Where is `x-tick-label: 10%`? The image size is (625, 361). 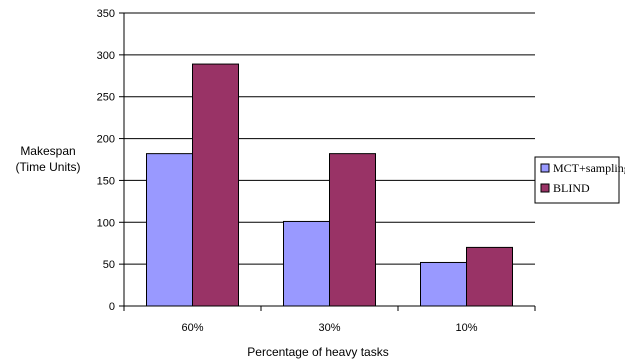
x-tick-label: 10% is located at coordinates (466, 328).